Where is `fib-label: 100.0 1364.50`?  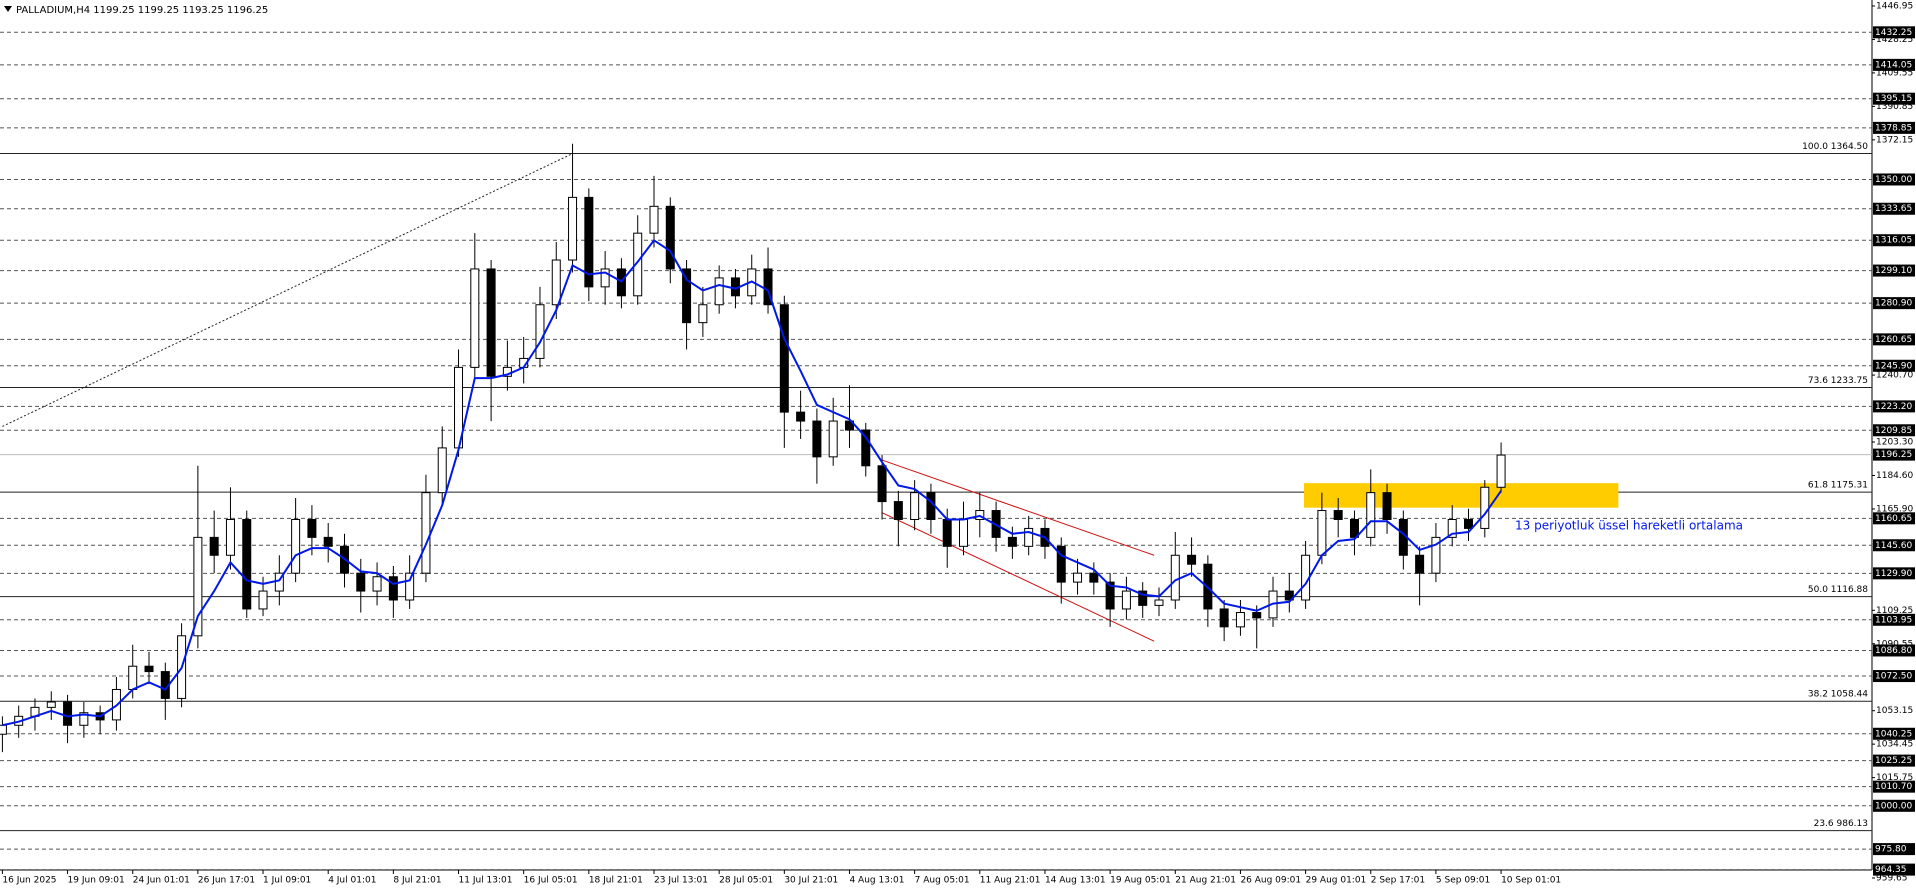
fib-label: 100.0 1364.50 is located at coordinates (1835, 147).